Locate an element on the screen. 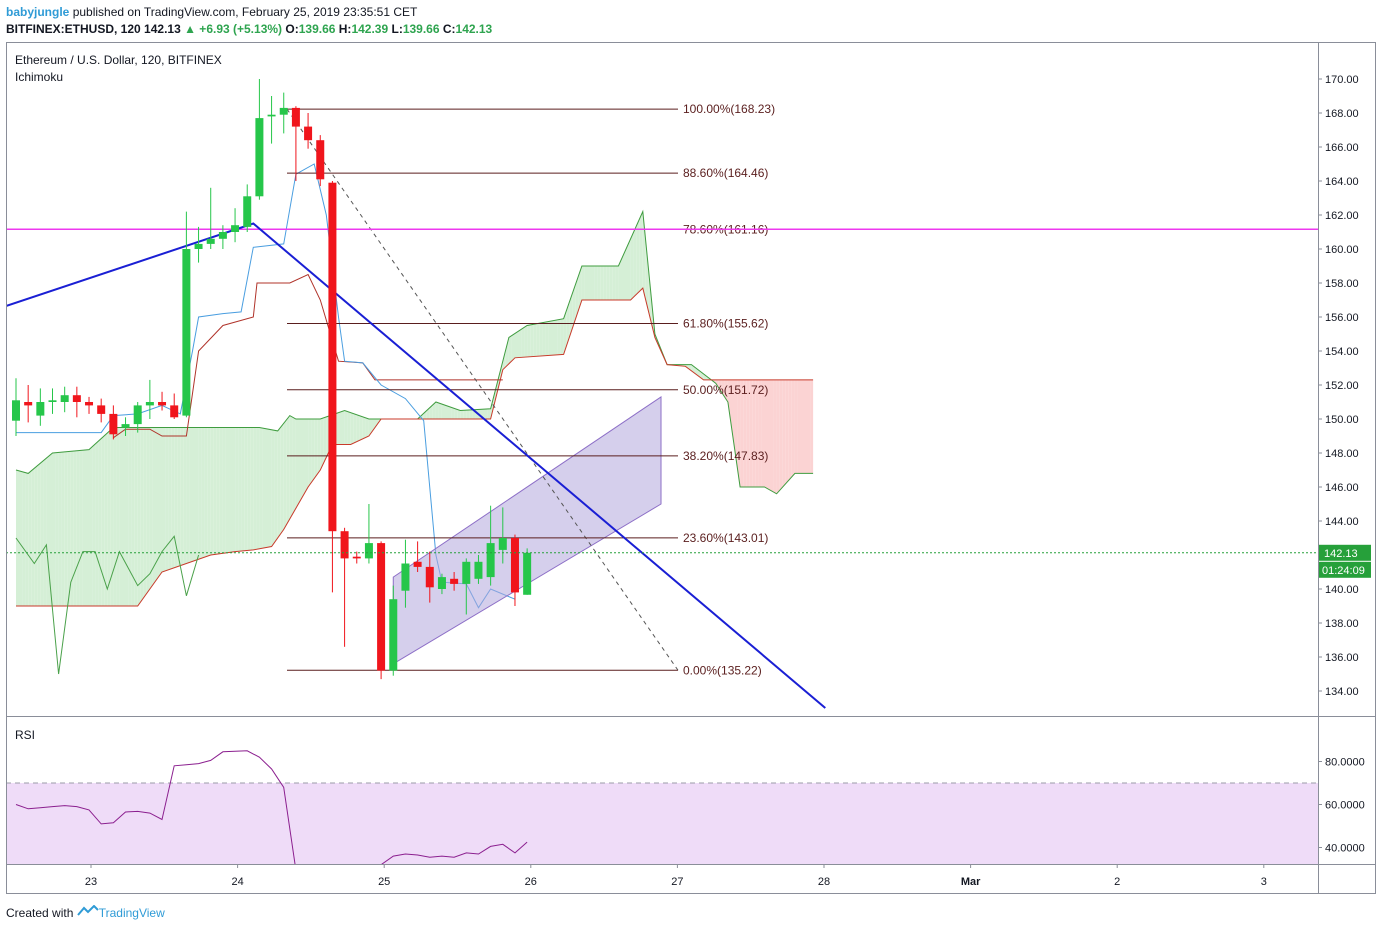  high-value: 142.39 is located at coordinates (370, 29).